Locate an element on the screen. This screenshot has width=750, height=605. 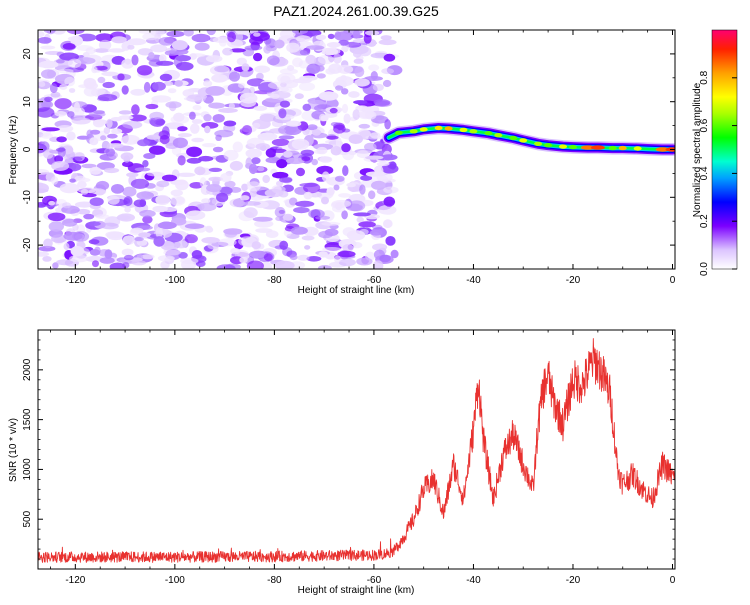
snr-x-label: Height of straight line (km) is located at coordinates (356, 590).